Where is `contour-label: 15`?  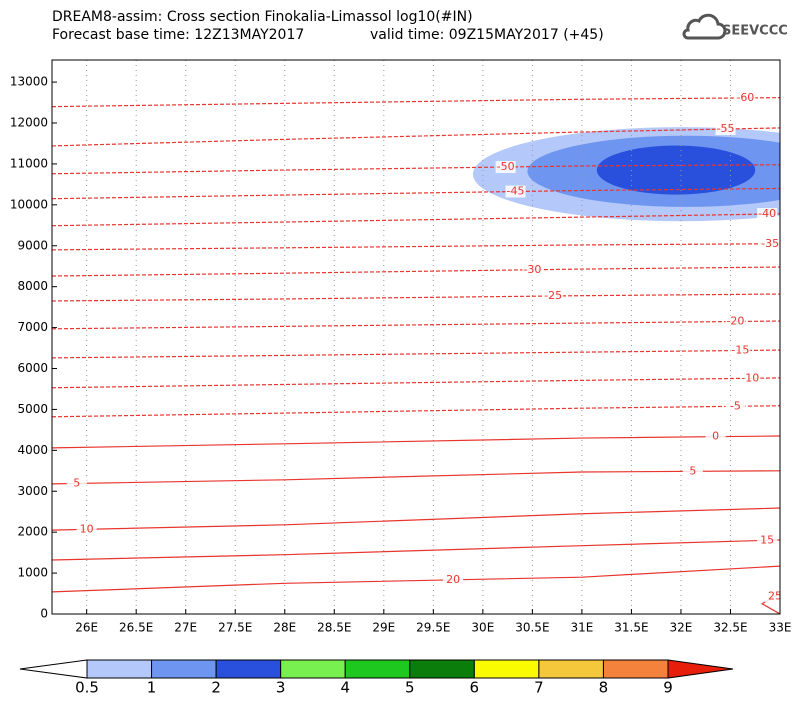
contour-label: 15 is located at coordinates (767, 539).